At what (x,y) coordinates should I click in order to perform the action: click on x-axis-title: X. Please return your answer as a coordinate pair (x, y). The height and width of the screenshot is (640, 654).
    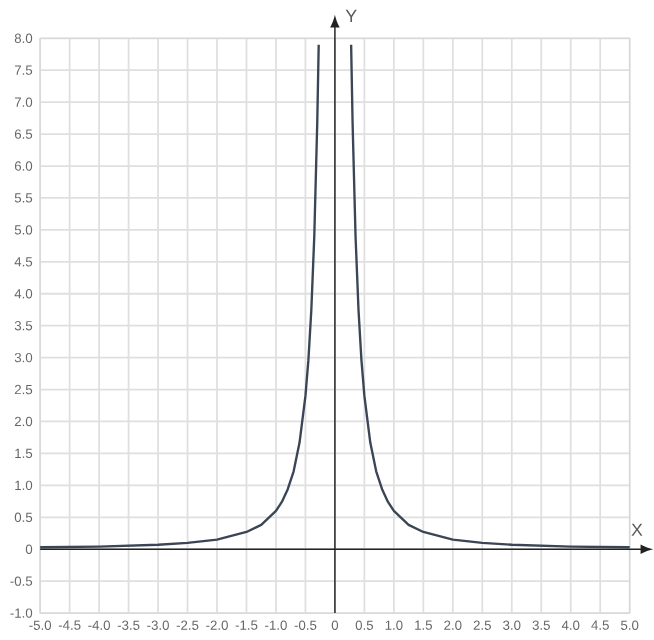
    Looking at the image, I should click on (637, 529).